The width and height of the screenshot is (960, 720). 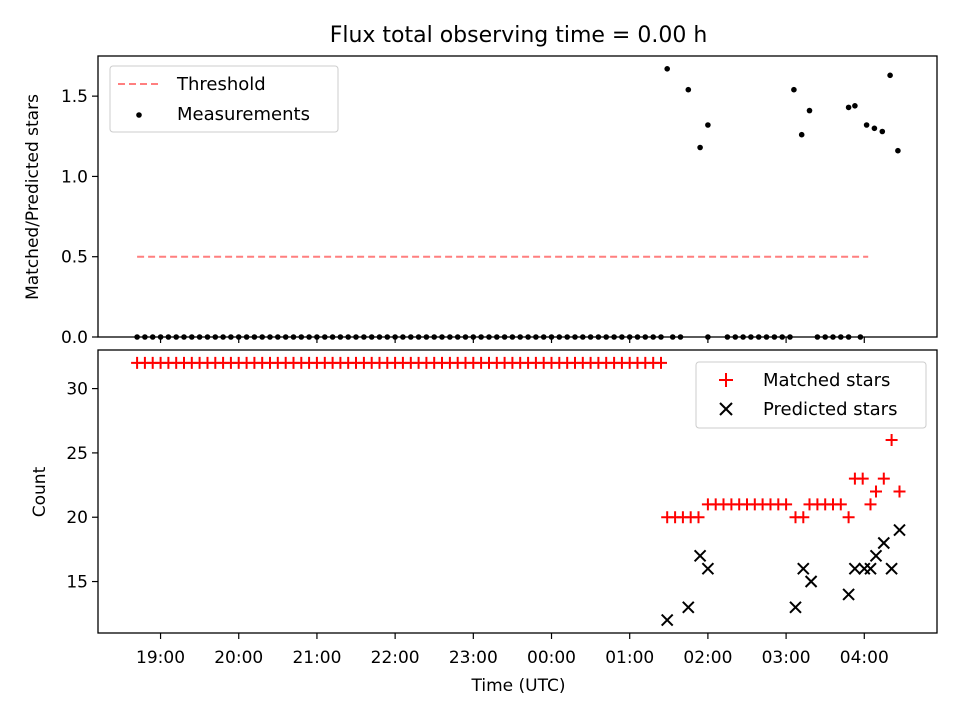 I want to click on legend-measurements-label: Measurements, so click(x=243, y=114).